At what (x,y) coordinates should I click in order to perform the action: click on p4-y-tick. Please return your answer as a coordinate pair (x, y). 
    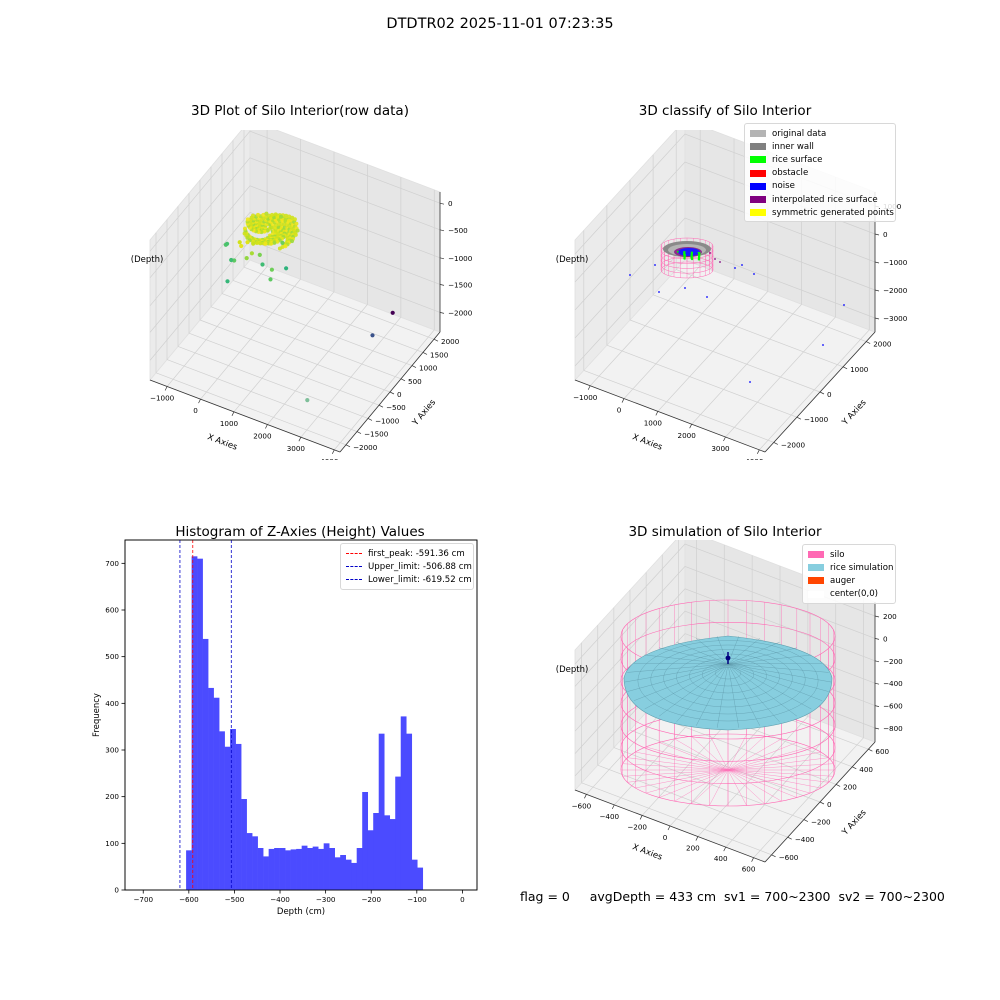
    Looking at the image, I should click on (854, 768).